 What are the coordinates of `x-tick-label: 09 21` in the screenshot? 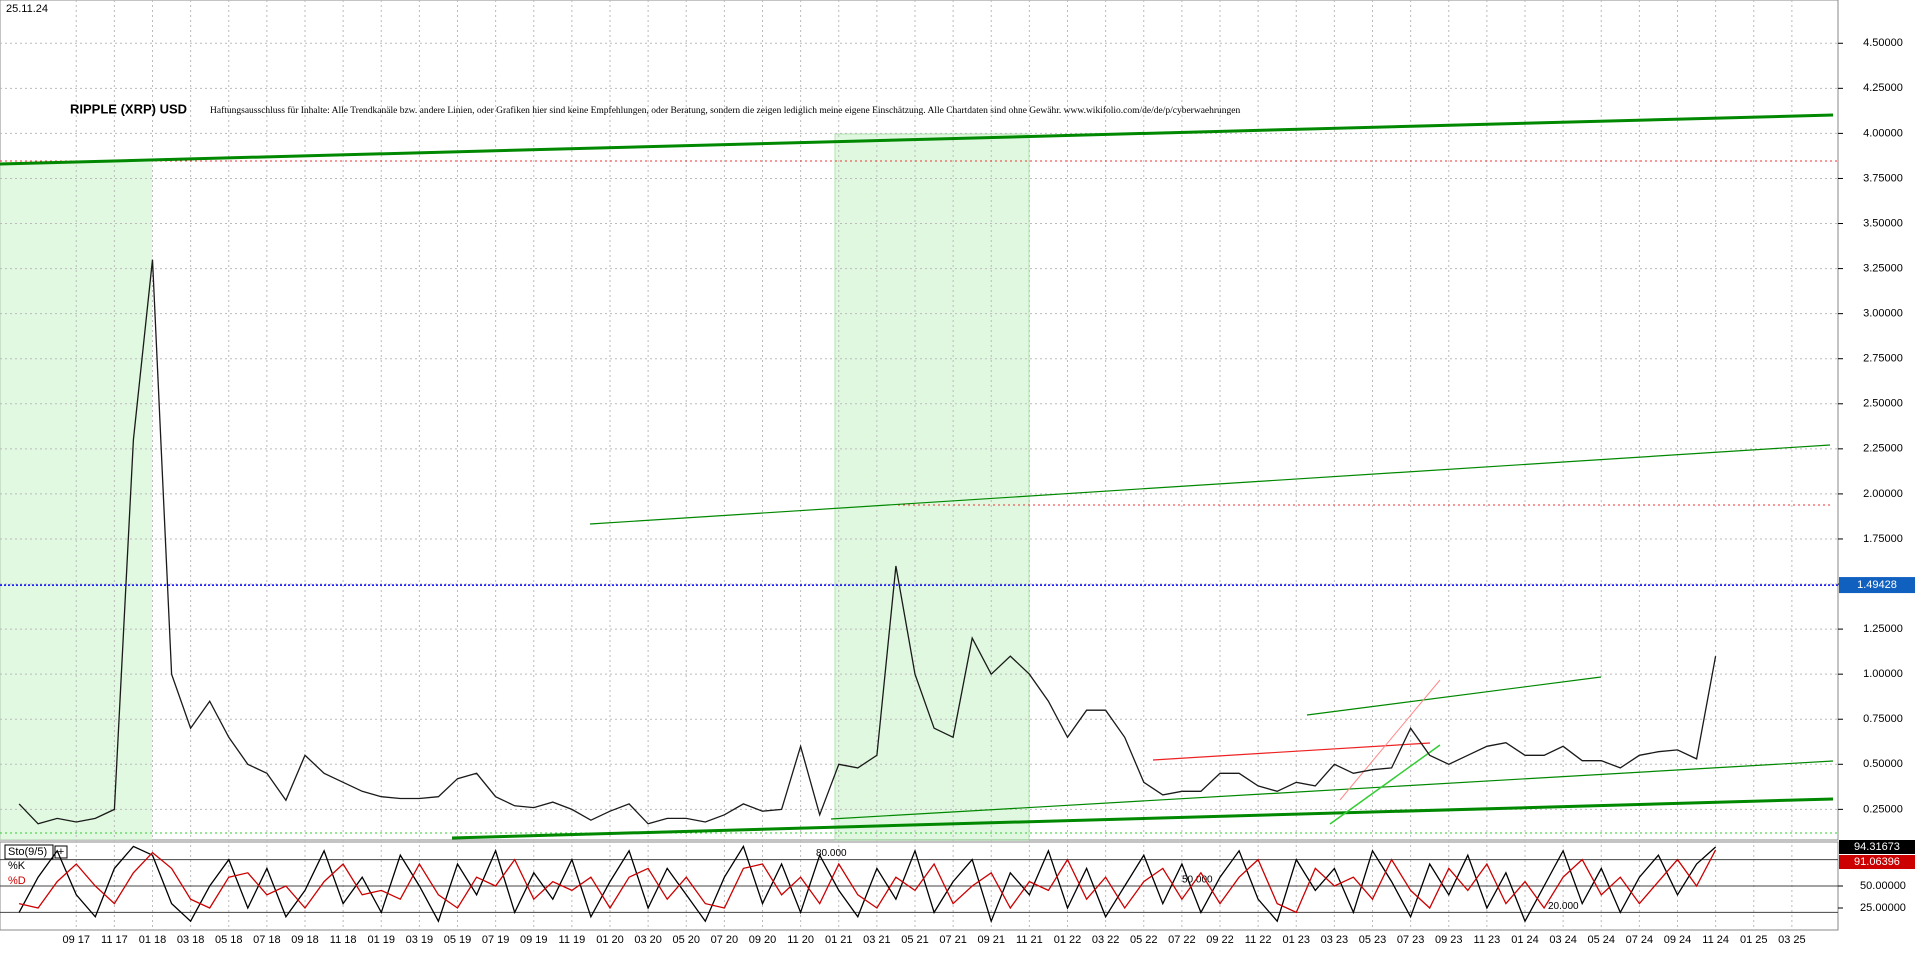 It's located at (991, 940).